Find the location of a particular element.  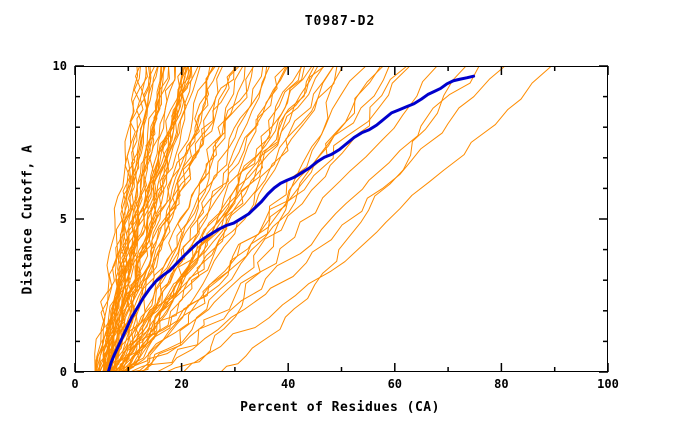

x-tick-label-0: 0 is located at coordinates (75, 384).